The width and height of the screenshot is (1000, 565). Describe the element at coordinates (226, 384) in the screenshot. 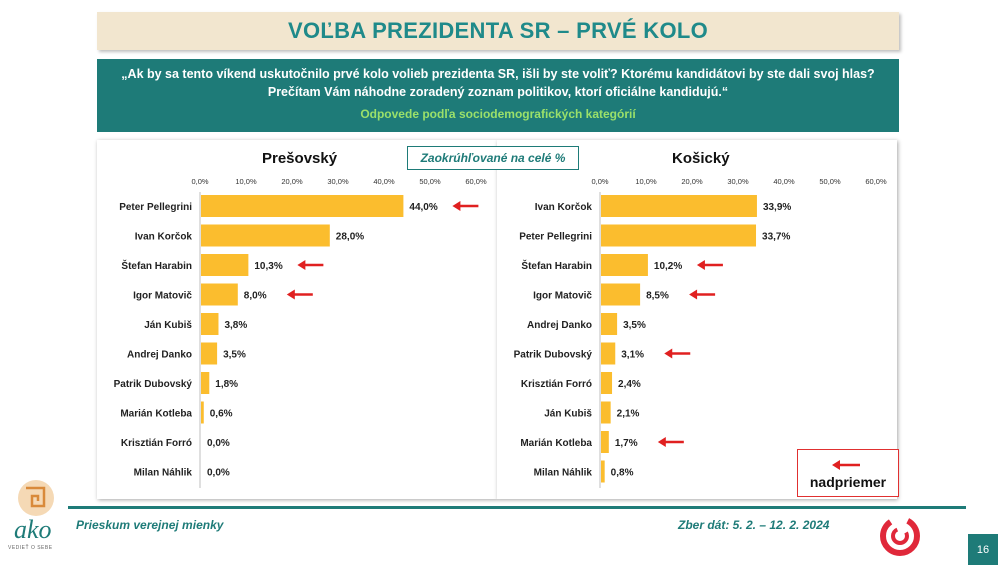

I see `value-label: 1,8%` at that location.